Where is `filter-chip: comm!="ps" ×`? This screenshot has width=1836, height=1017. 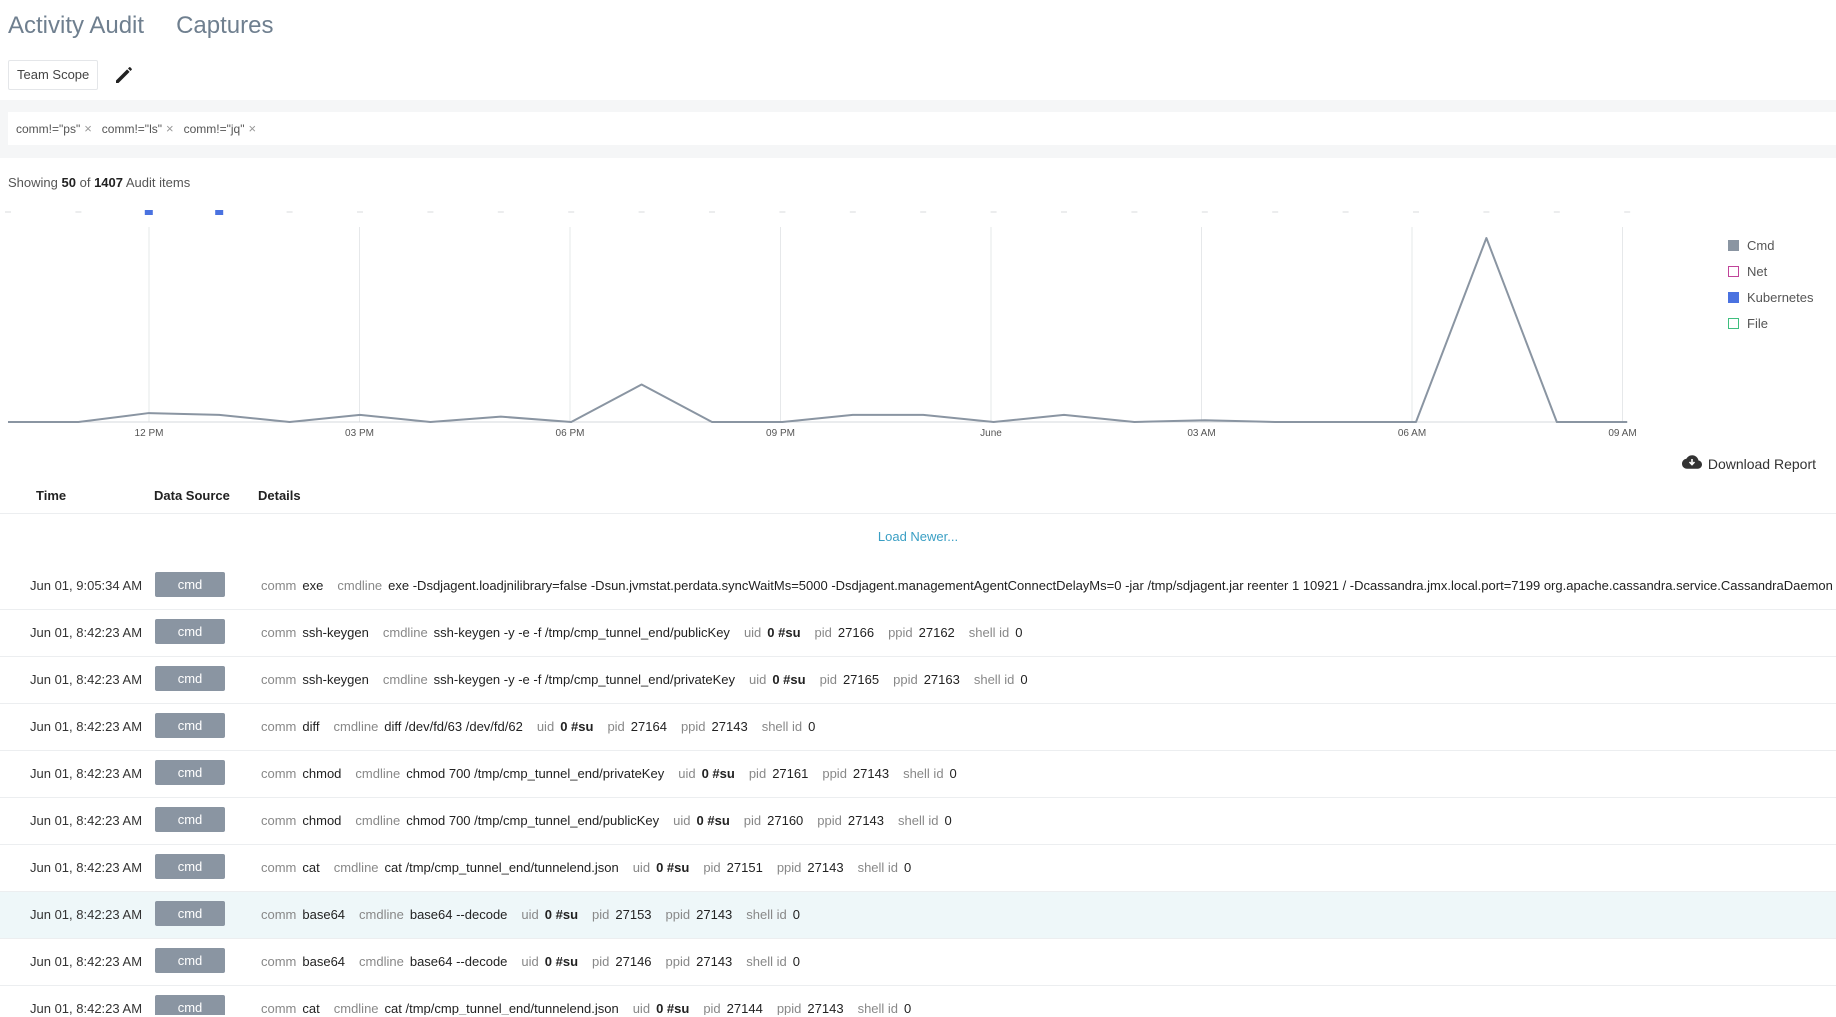
filter-chip: comm!="ps" × is located at coordinates (54, 128).